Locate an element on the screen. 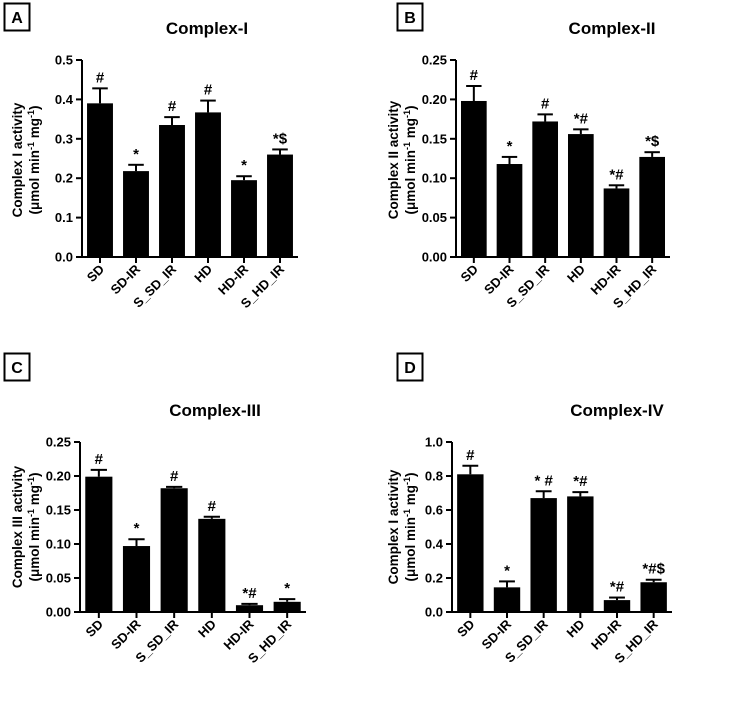  chart-title: Complex-IV is located at coordinates (617, 410).